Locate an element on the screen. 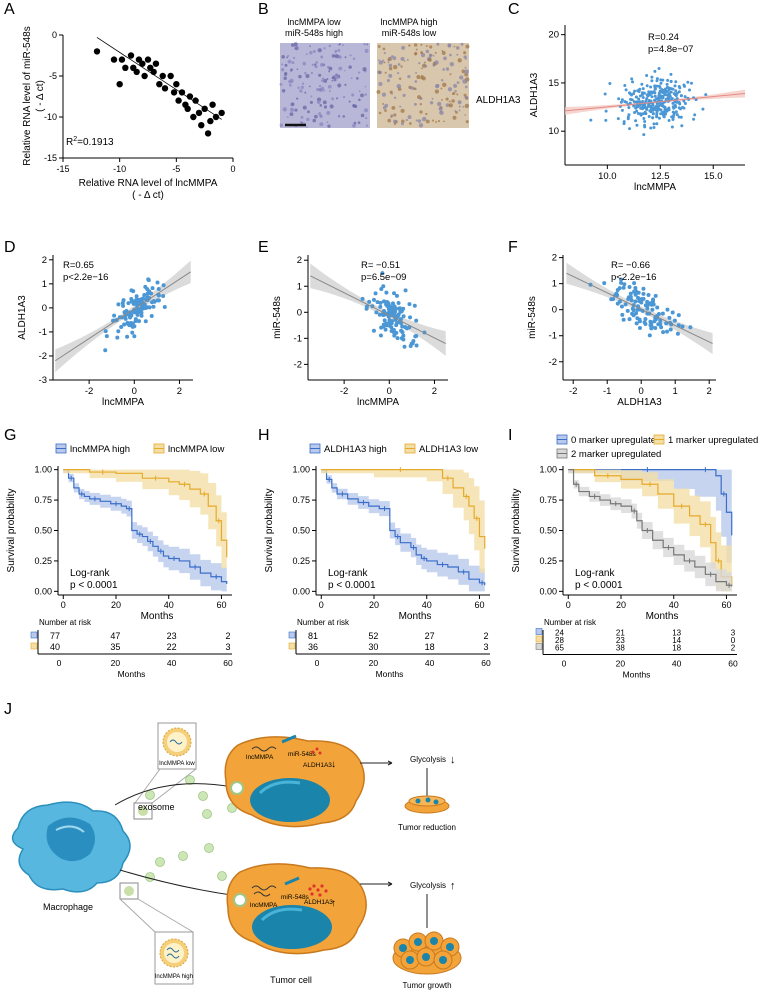 The image size is (762, 991). panelF-fit-line is located at coordinates (639, 308).